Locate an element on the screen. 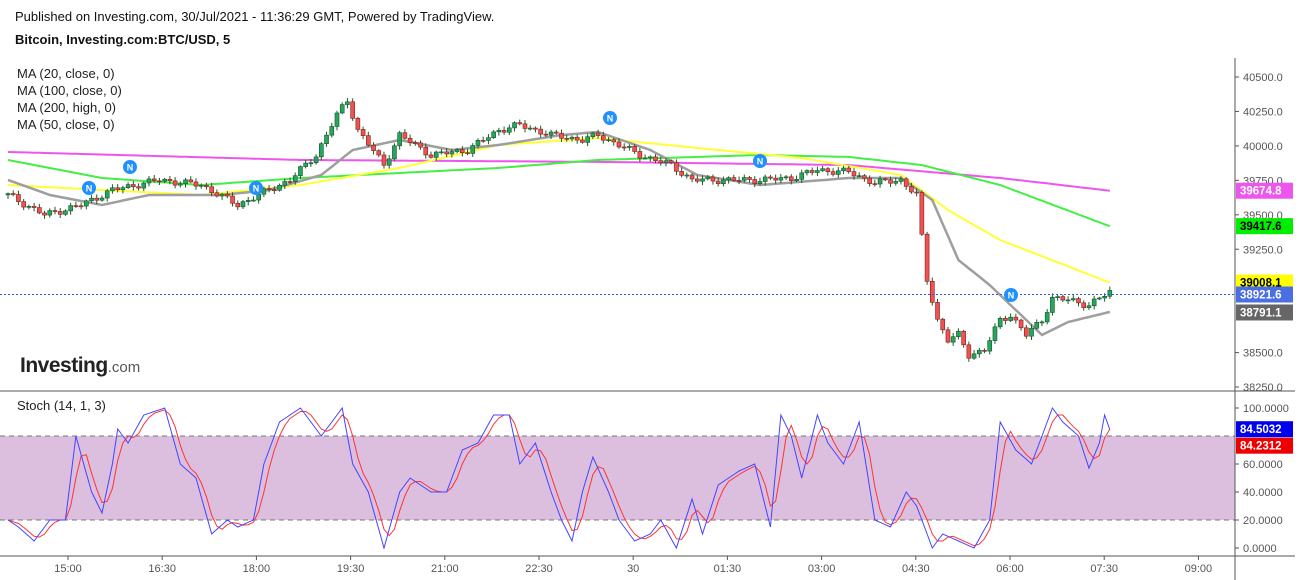  stoch-tick-label: 40.0000 is located at coordinates (1263, 493).